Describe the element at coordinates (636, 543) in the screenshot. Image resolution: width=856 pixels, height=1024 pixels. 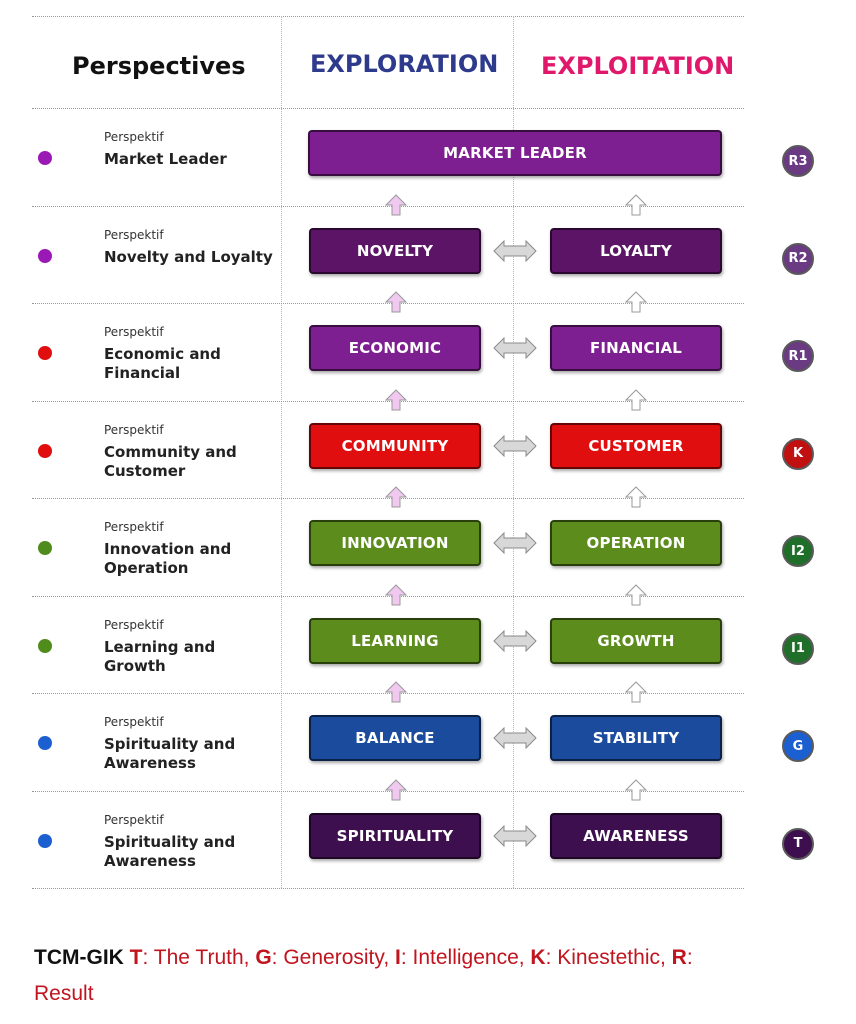
I see `box-exploitation: OPERATION` at that location.